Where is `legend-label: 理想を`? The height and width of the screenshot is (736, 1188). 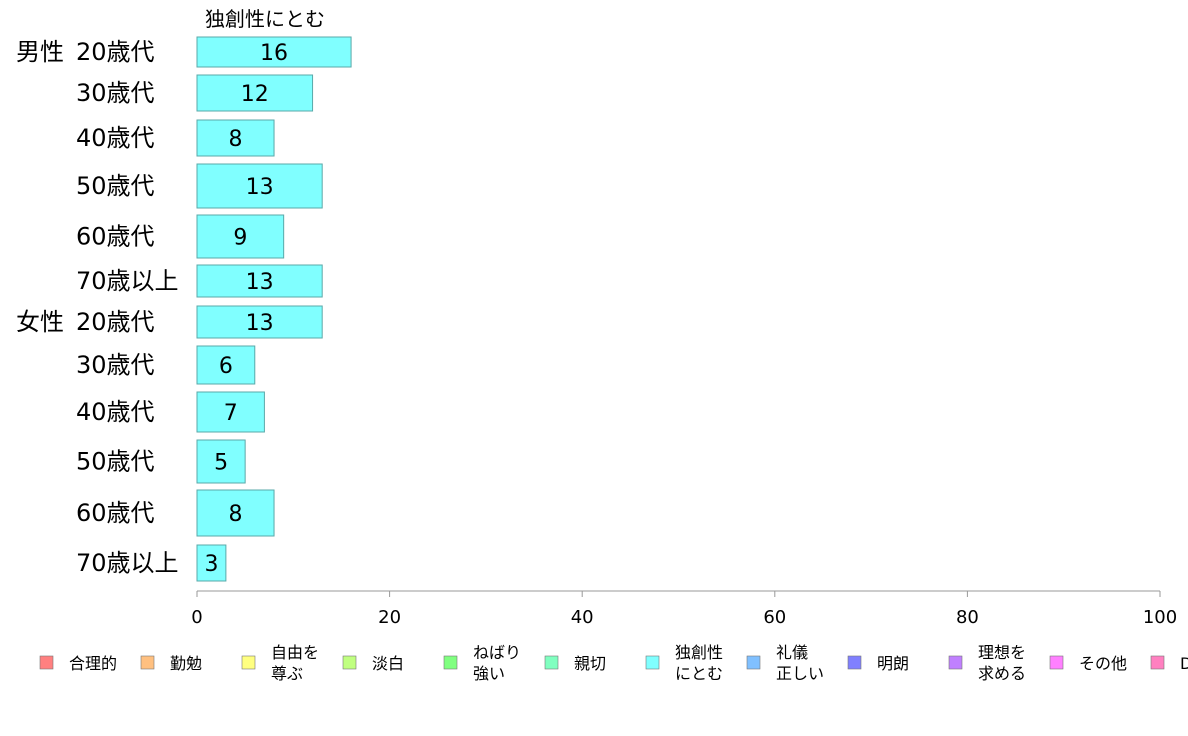
legend-label: 理想を is located at coordinates (1002, 652).